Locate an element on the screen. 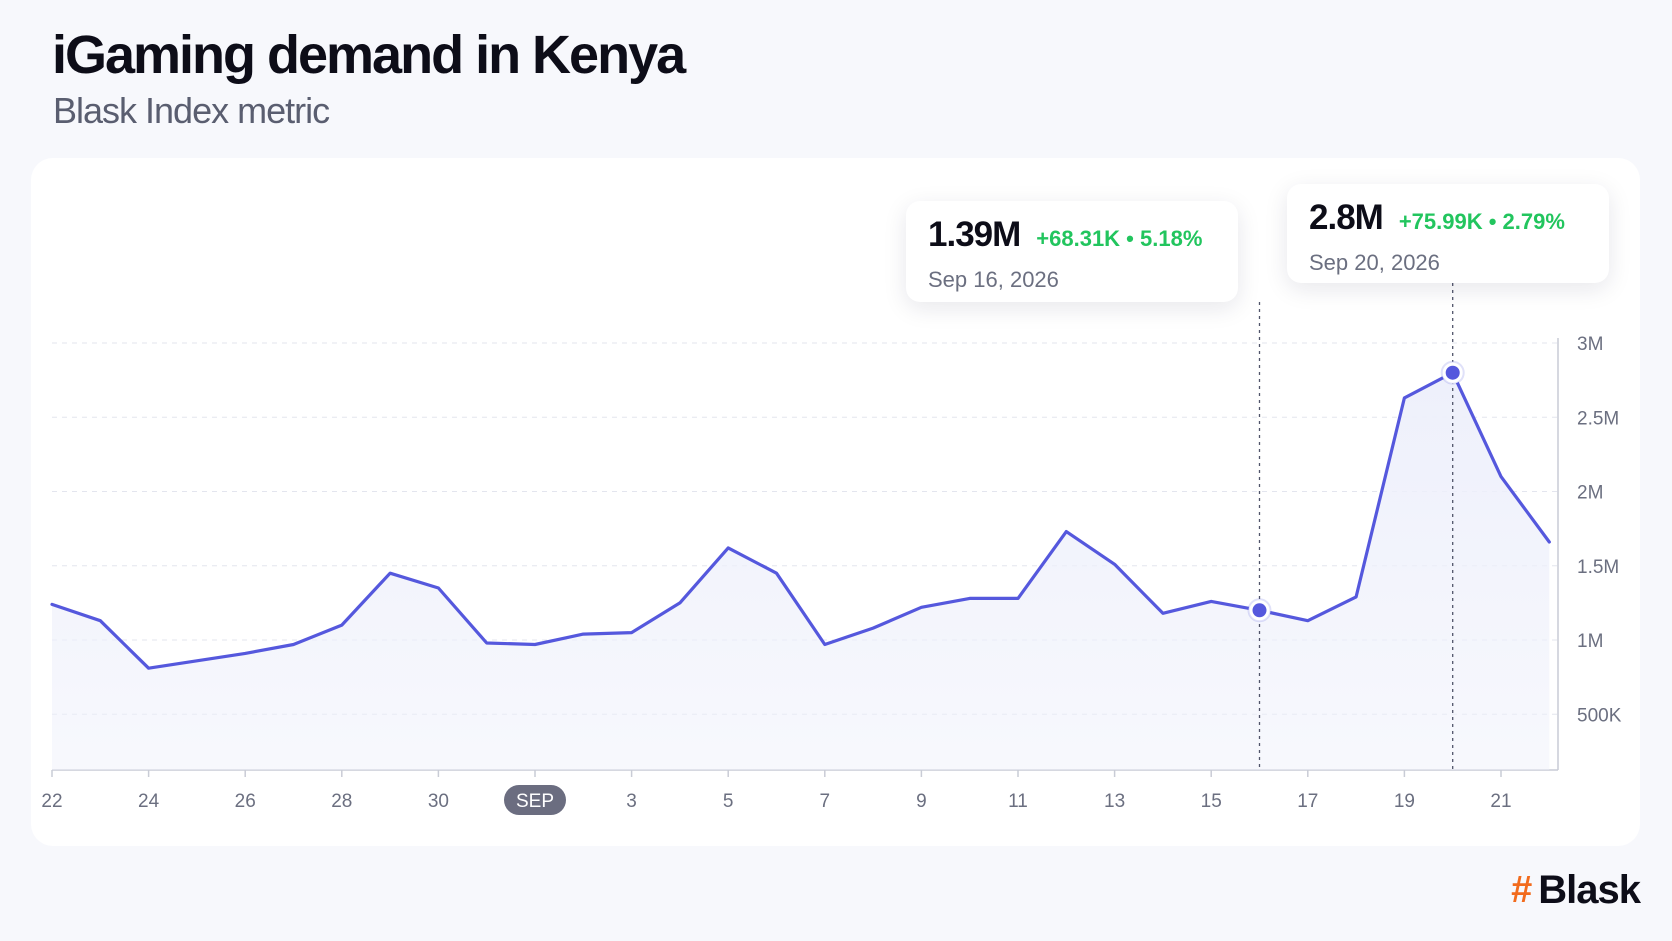 This screenshot has height=941, width=1672. y-tick-label: 2.5M is located at coordinates (1598, 418).